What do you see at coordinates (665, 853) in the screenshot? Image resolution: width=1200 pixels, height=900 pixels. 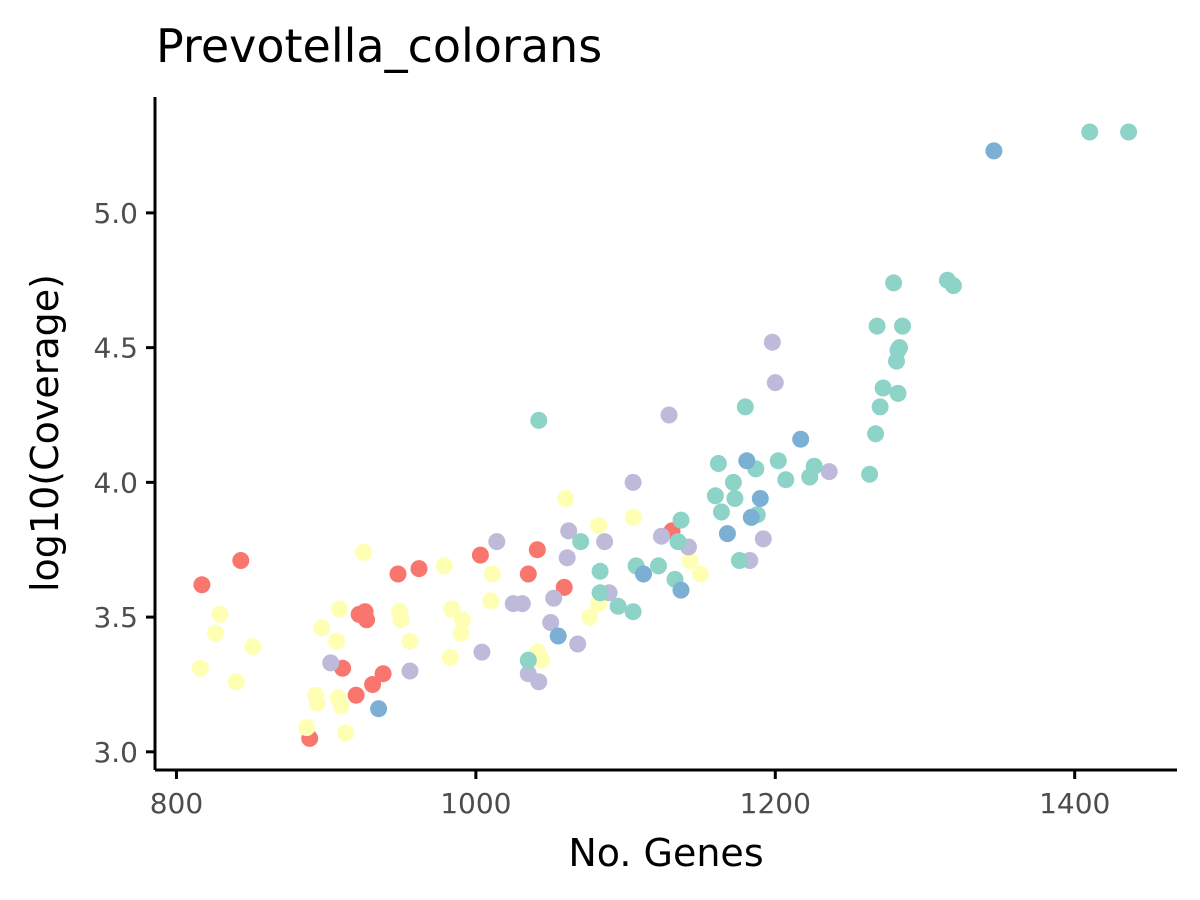 I see `x-axis-label: No. Genes` at bounding box center [665, 853].